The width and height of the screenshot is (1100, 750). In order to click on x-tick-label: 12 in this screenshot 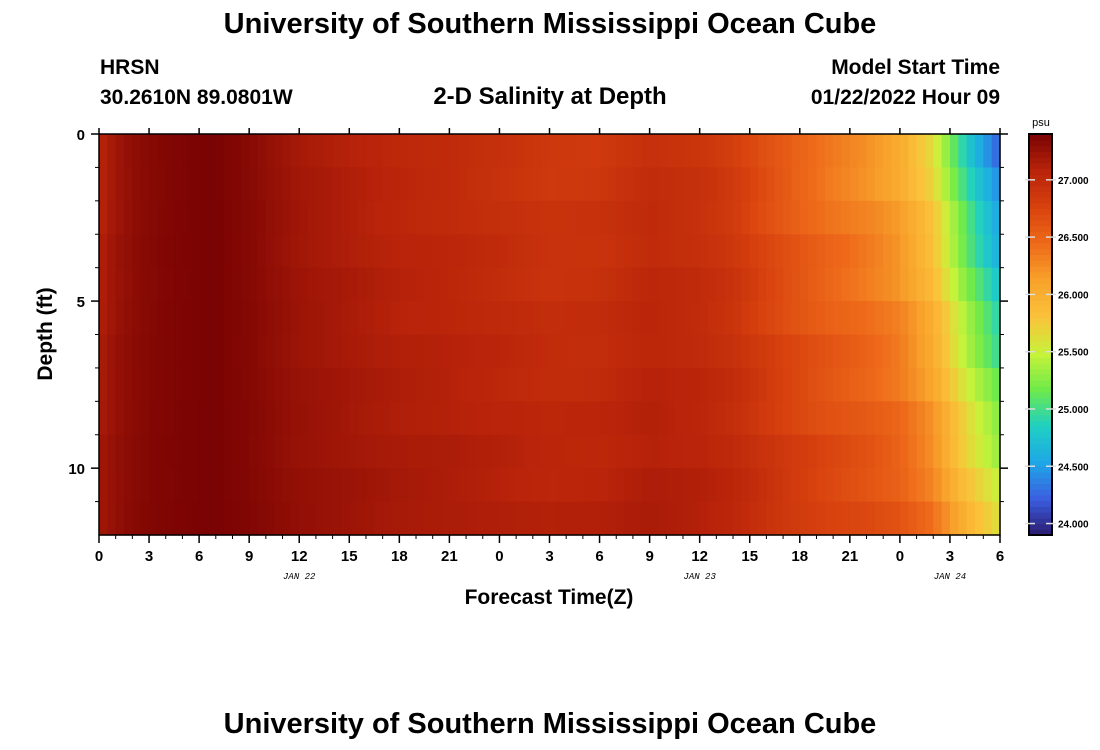, I will do `click(299, 556)`.